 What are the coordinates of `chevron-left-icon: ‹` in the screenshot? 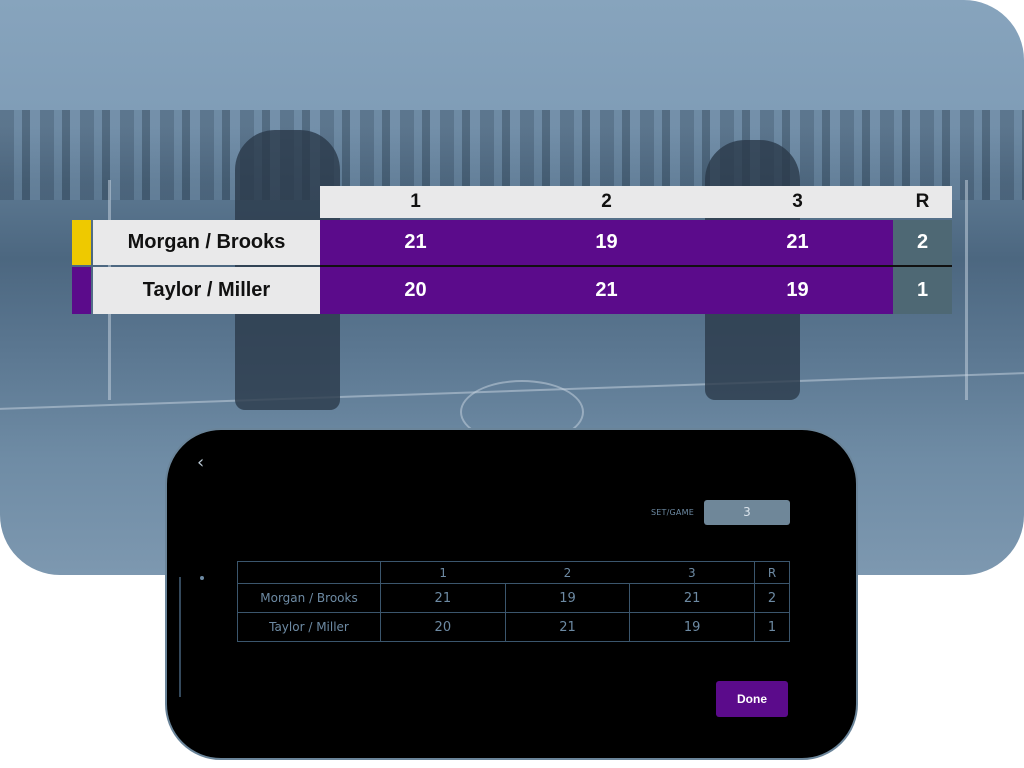 It's located at (201, 462).